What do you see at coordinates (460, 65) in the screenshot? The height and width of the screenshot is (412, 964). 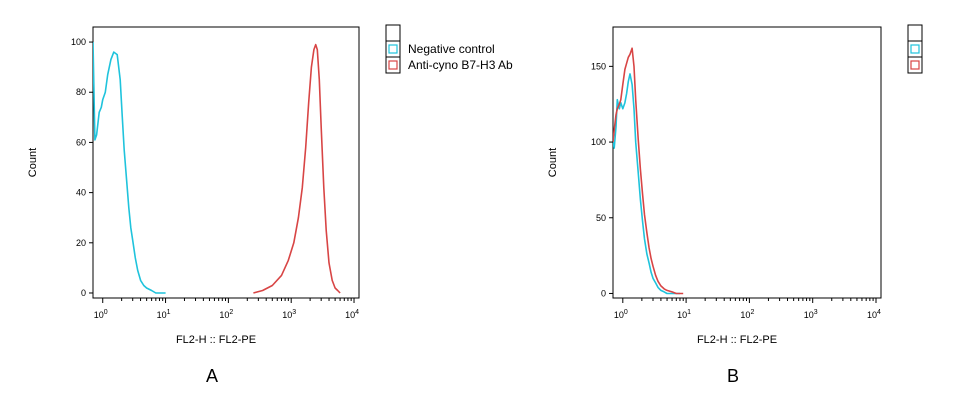 I see `legend-label: Anti-cyno B7-H3 Ab` at bounding box center [460, 65].